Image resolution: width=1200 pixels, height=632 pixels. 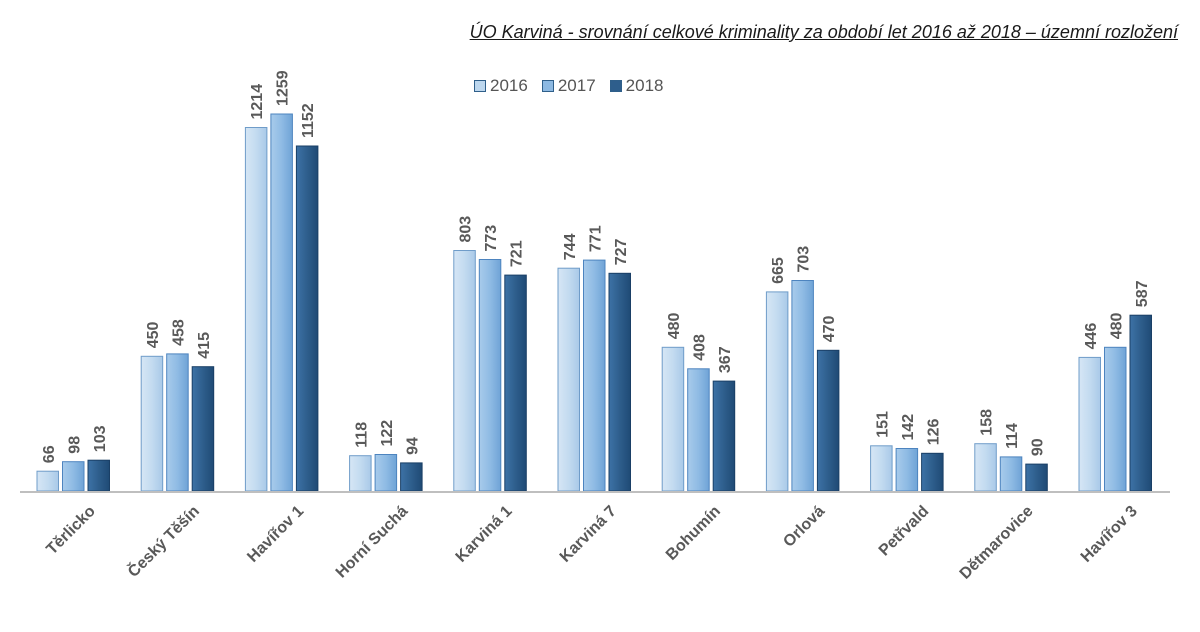 What do you see at coordinates (987, 422) in the screenshot?
I see `value-label-2016-9: 158` at bounding box center [987, 422].